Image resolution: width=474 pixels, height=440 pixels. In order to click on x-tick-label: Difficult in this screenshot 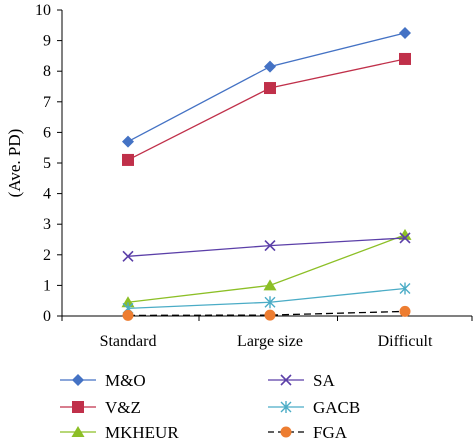, I will do `click(405, 341)`.